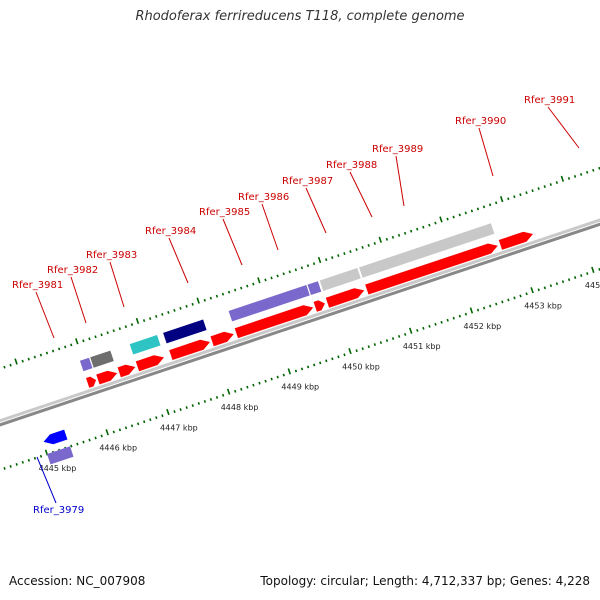  Describe the element at coordinates (263, 197) in the screenshot. I see `gene-label: Rfer_3986` at that location.